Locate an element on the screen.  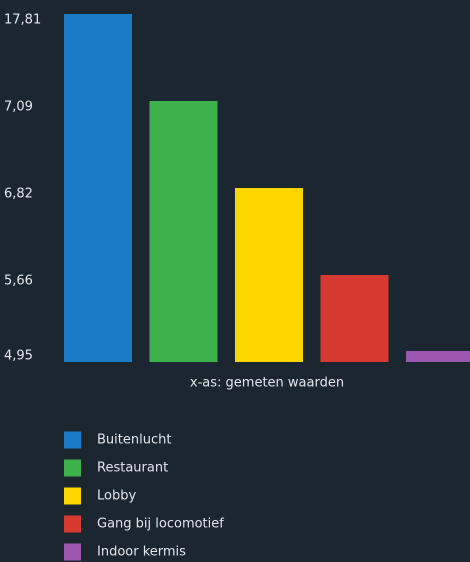
y-tick-label: 5,66 is located at coordinates (18, 281).